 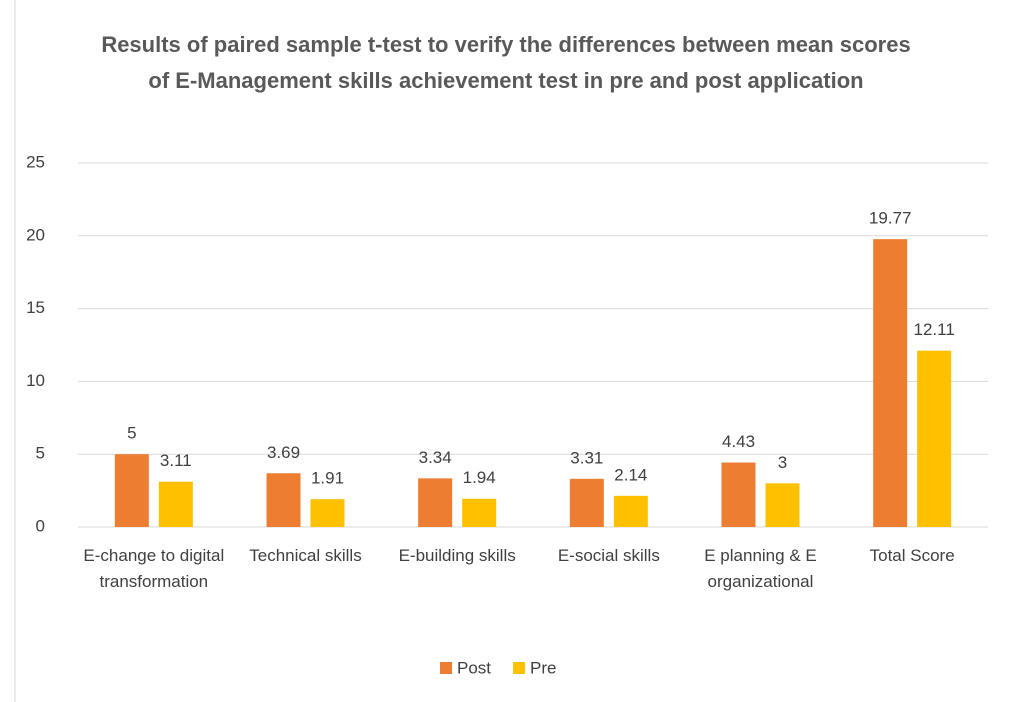 What do you see at coordinates (934, 329) in the screenshot?
I see `data-label: 12.11` at bounding box center [934, 329].